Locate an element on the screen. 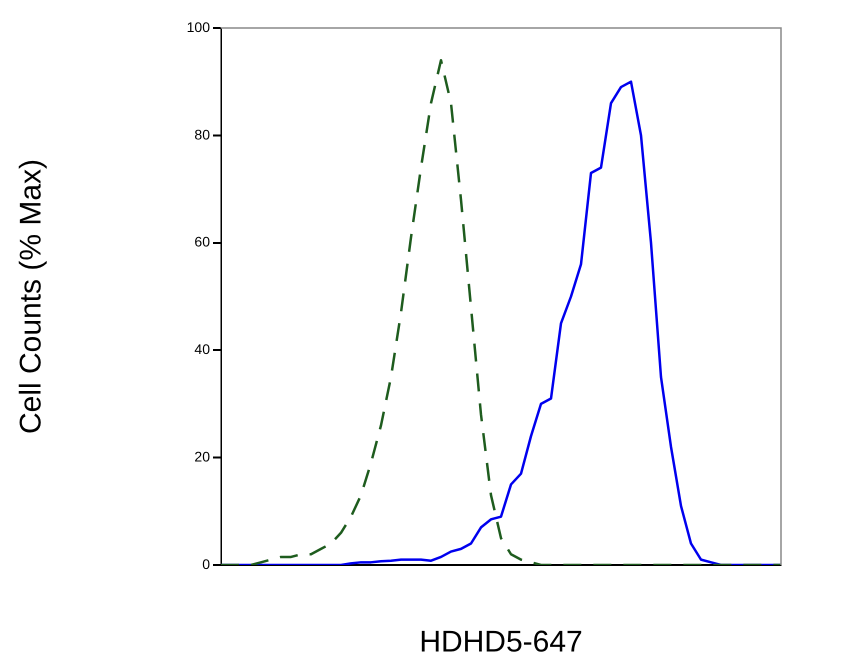 The width and height of the screenshot is (866, 665). y-tick-label: 20 is located at coordinates (202, 456).